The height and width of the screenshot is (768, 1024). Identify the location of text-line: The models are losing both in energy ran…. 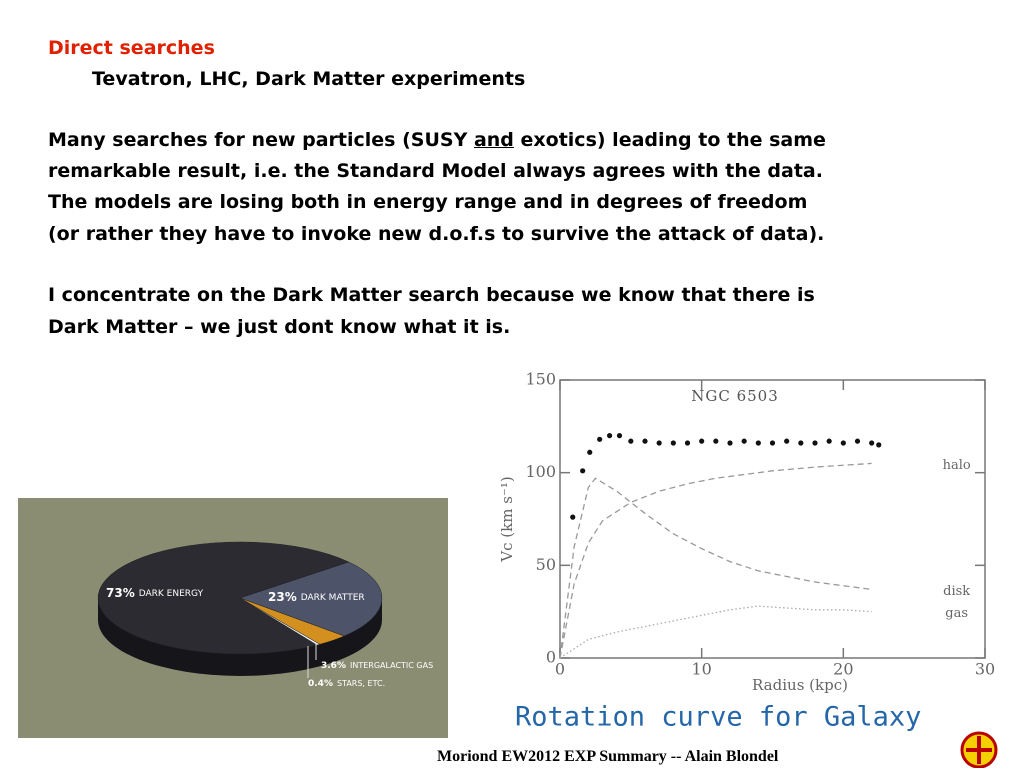
(428, 202).